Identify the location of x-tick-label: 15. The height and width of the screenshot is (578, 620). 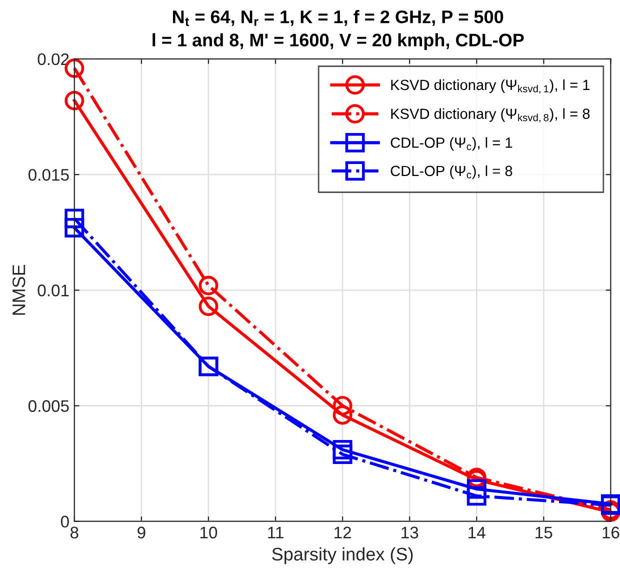
(544, 532).